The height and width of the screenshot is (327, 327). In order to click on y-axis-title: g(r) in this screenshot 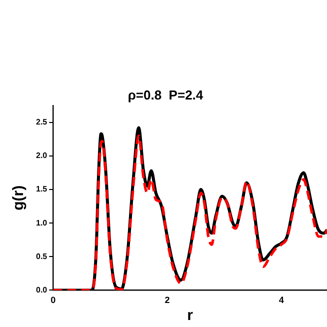, I will do `click(19, 197)`.